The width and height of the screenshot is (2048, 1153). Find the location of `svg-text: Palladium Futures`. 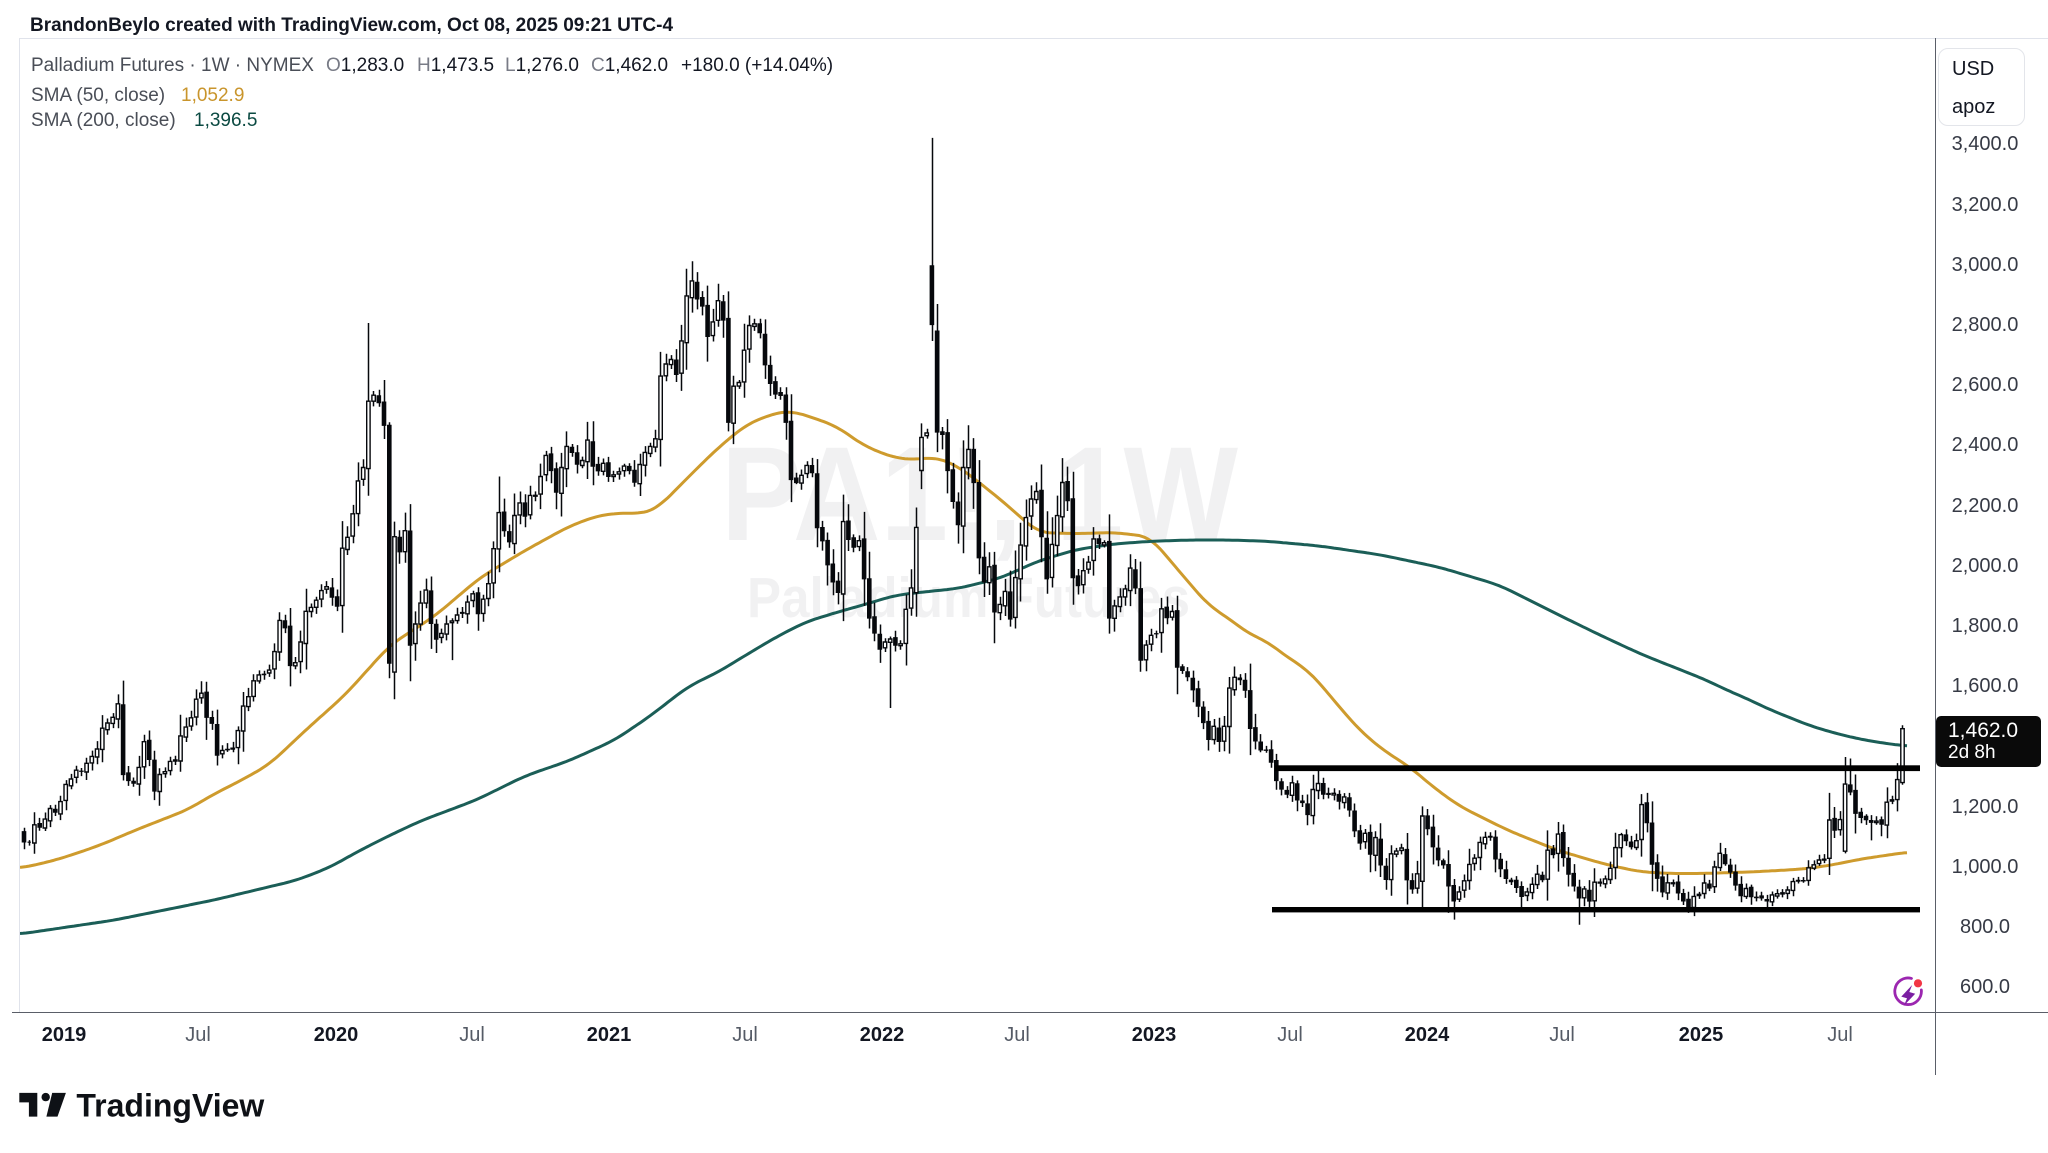

svg-text: Palladium Futures is located at coordinates (968, 598).